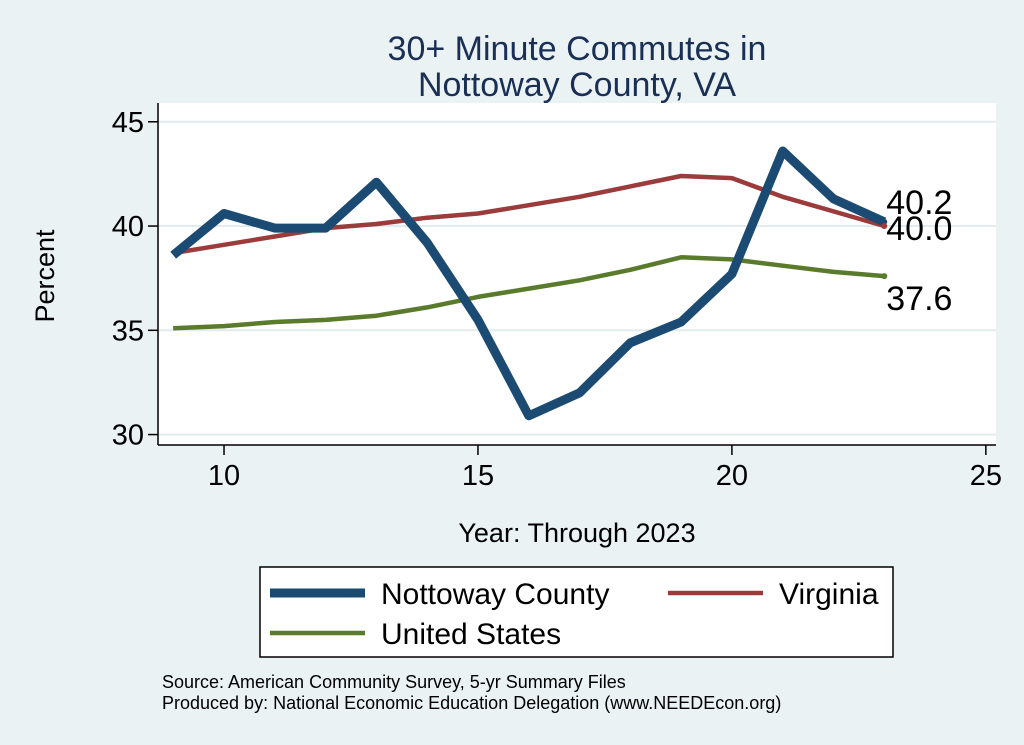  I want to click on end-labels: 40.240.0 37.6, so click(916, 251).